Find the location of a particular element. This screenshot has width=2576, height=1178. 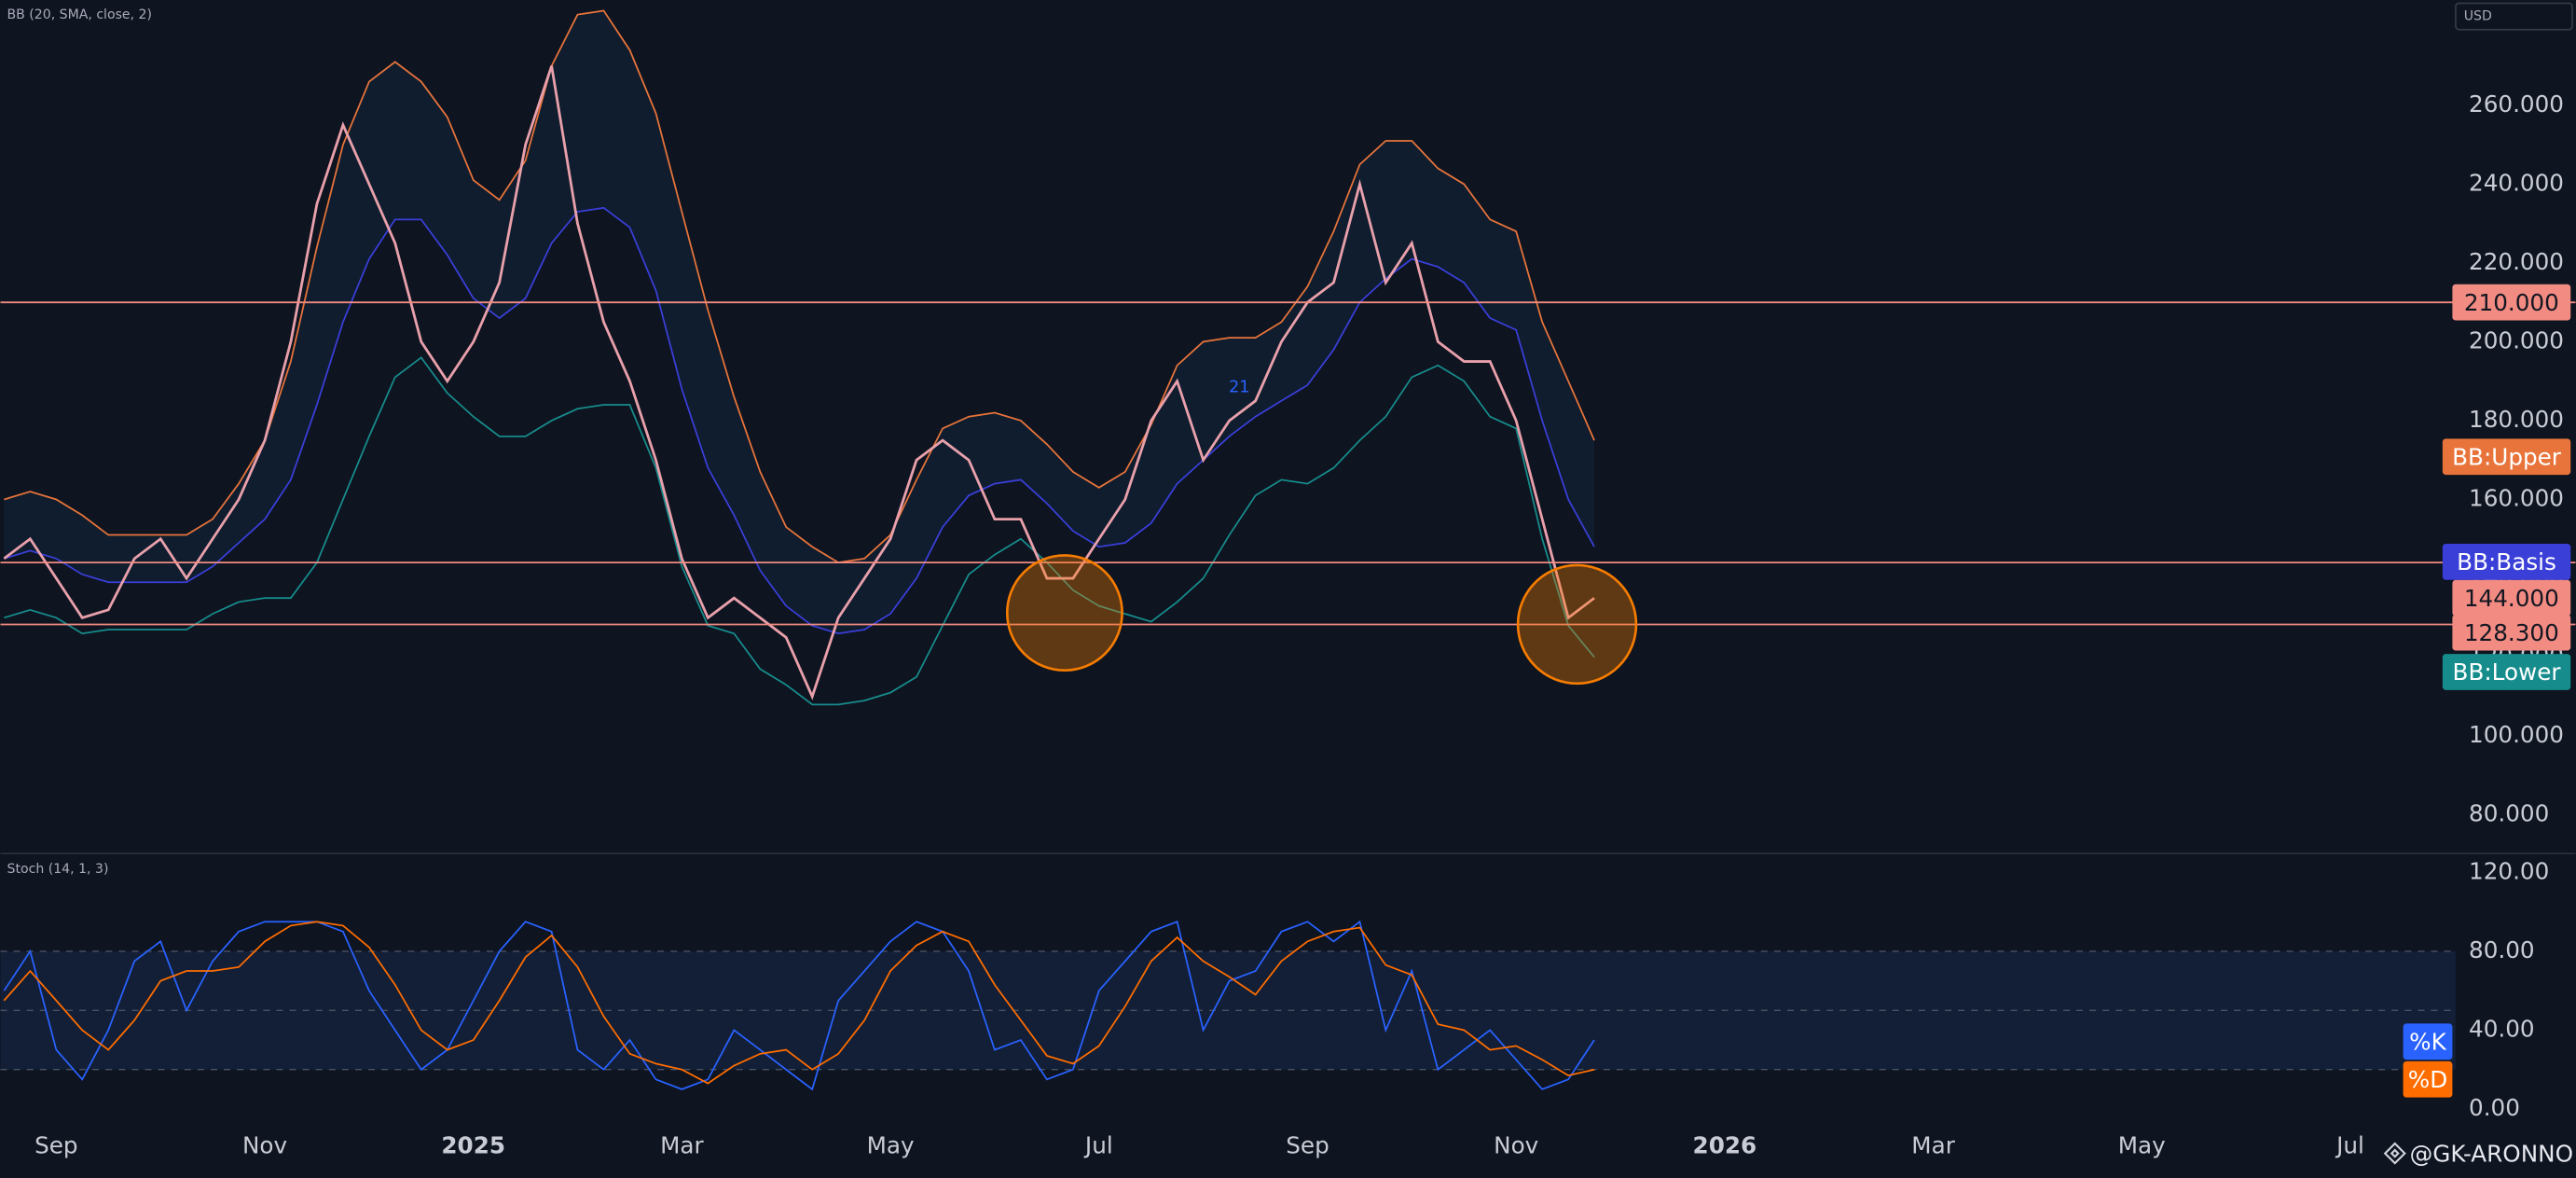

level-label: 210.000 is located at coordinates (2511, 302).